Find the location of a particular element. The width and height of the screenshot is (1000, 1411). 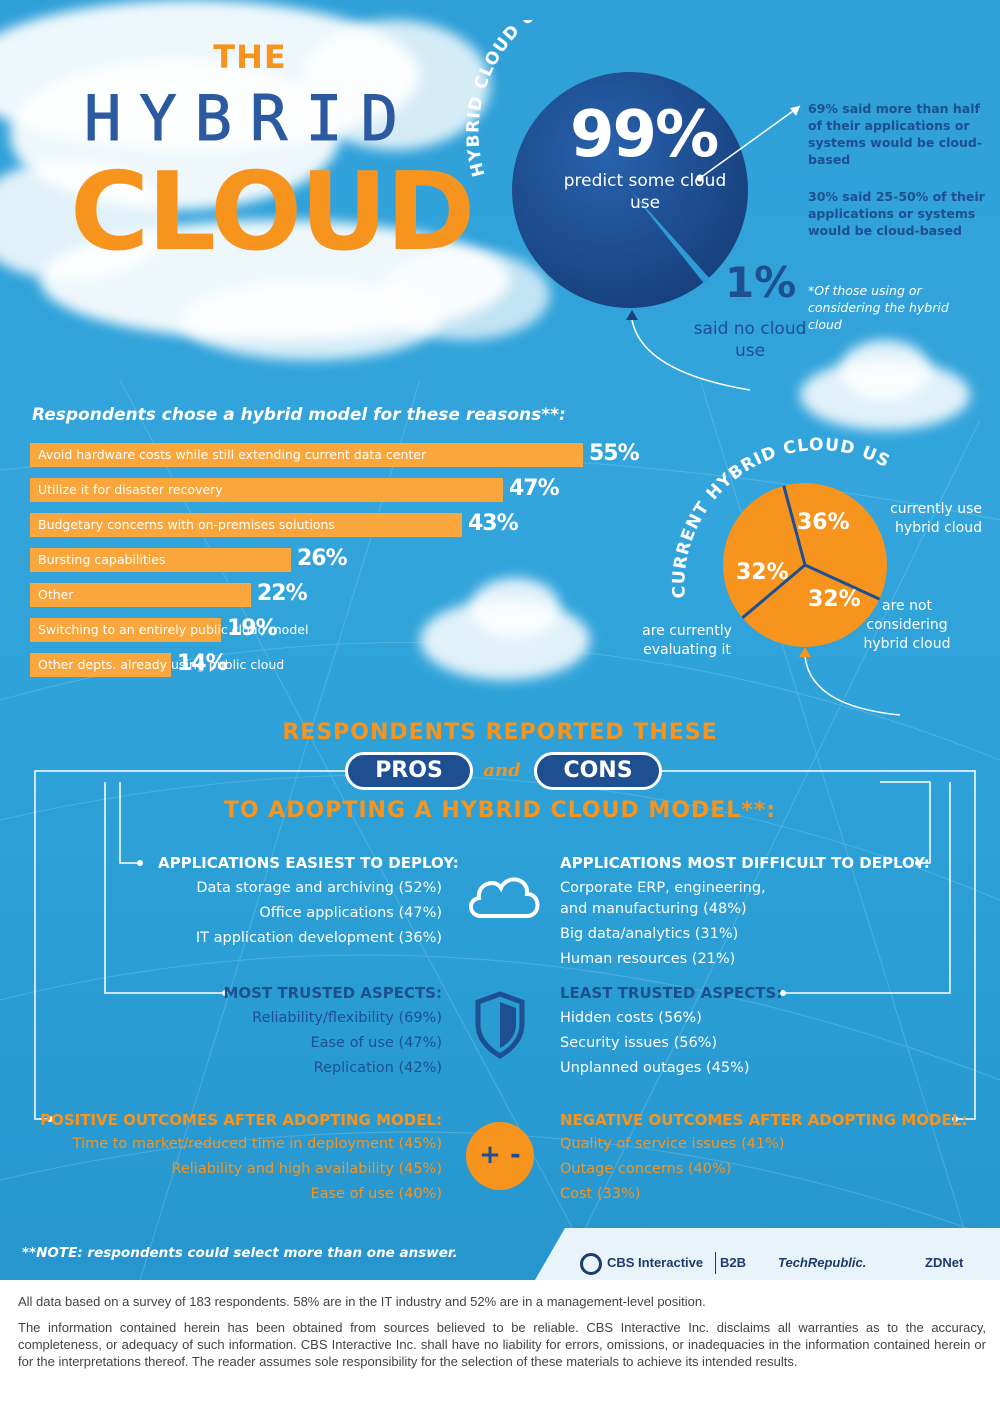

list-item: Security issues (56%) is located at coordinates (639, 1043).